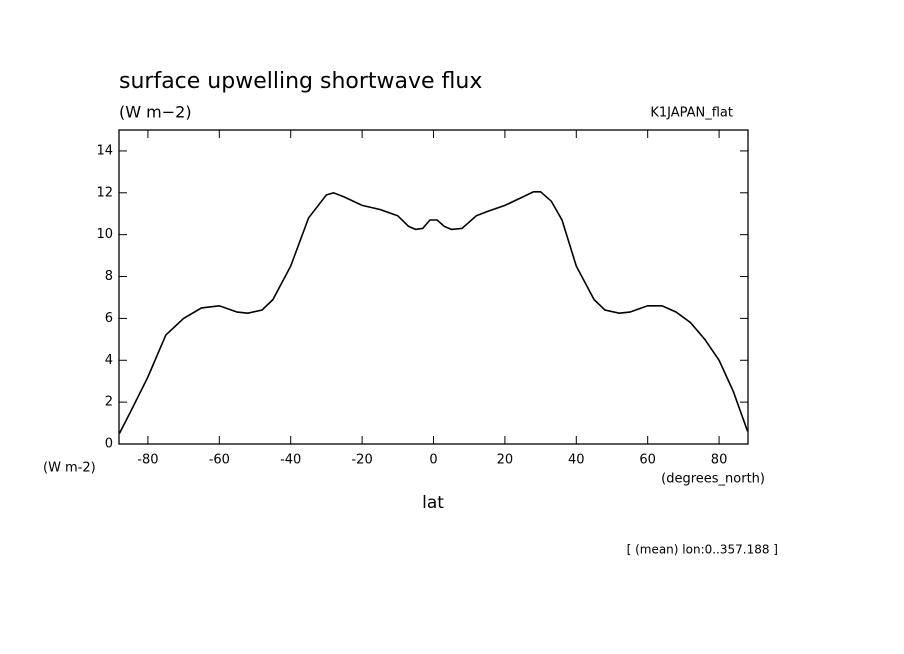  Describe the element at coordinates (505, 460) in the screenshot. I see `x-tick-label: 20` at that location.